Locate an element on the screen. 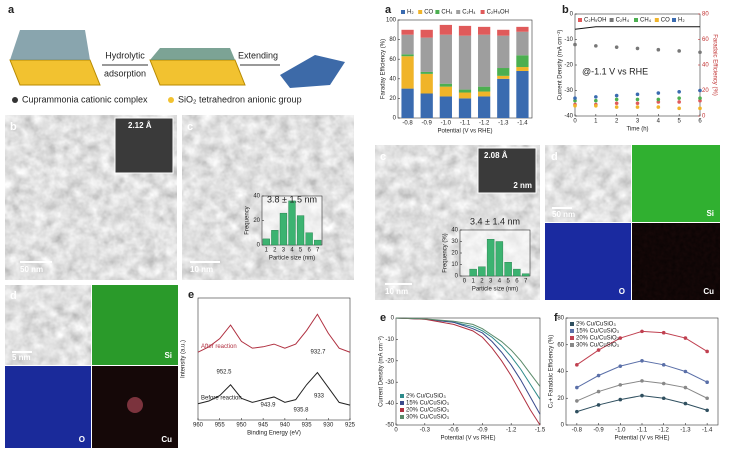  annotation: @-1.1 V vs RHE is located at coordinates (615, 71).